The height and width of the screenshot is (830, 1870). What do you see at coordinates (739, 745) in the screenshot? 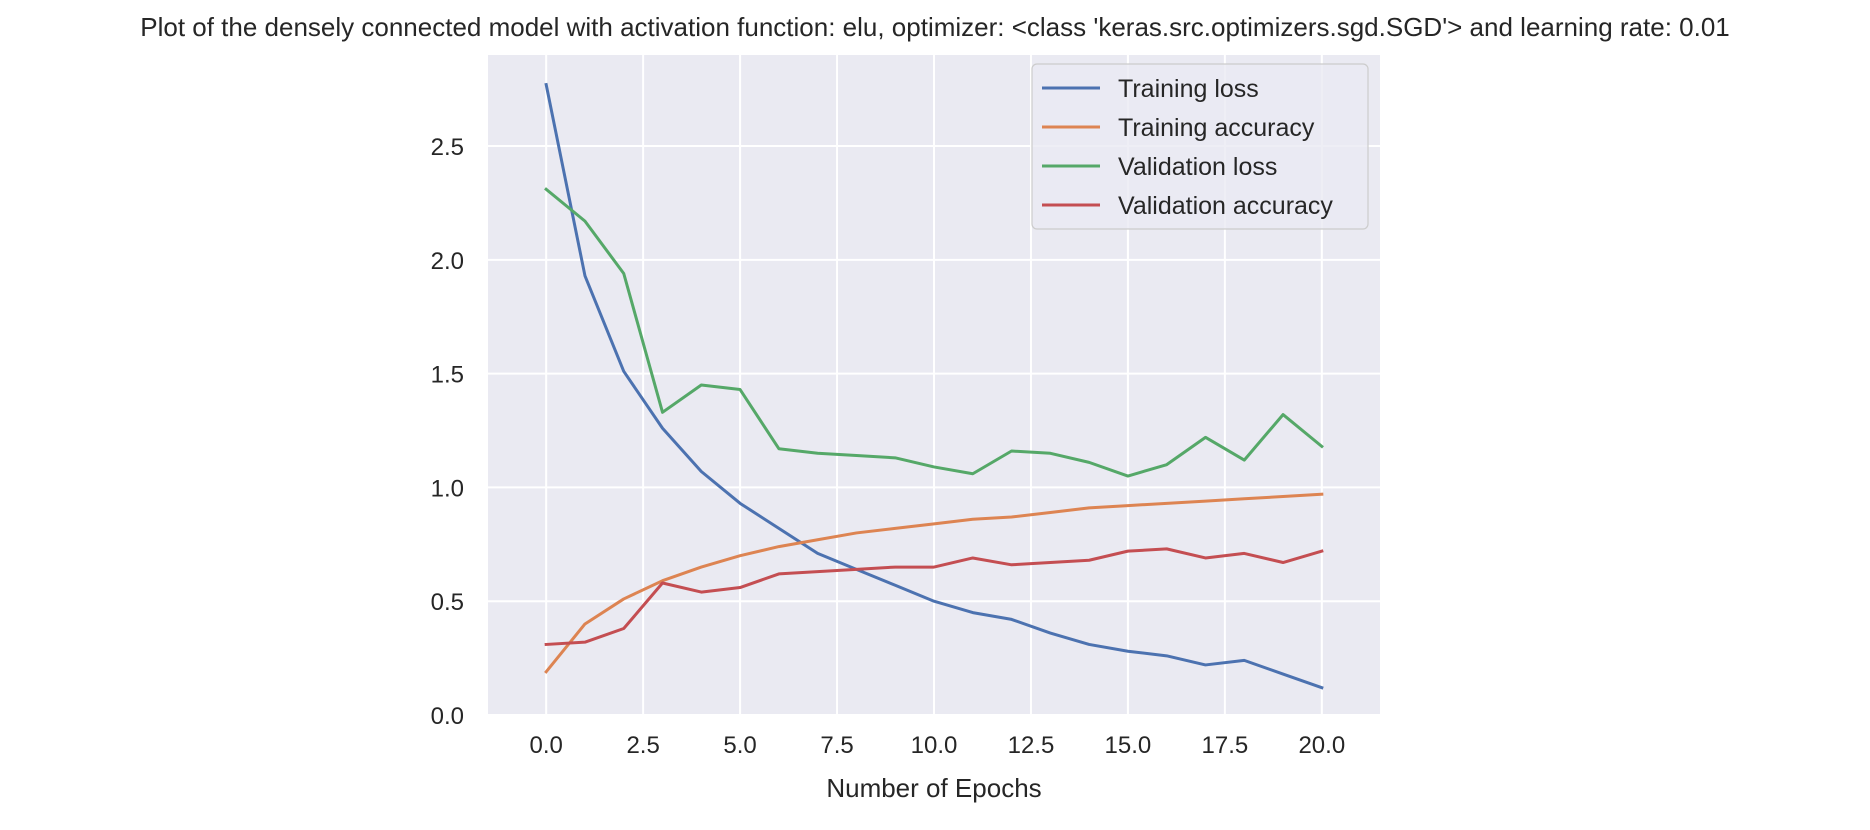
I see `x-tick-label: 5.0` at bounding box center [739, 745].